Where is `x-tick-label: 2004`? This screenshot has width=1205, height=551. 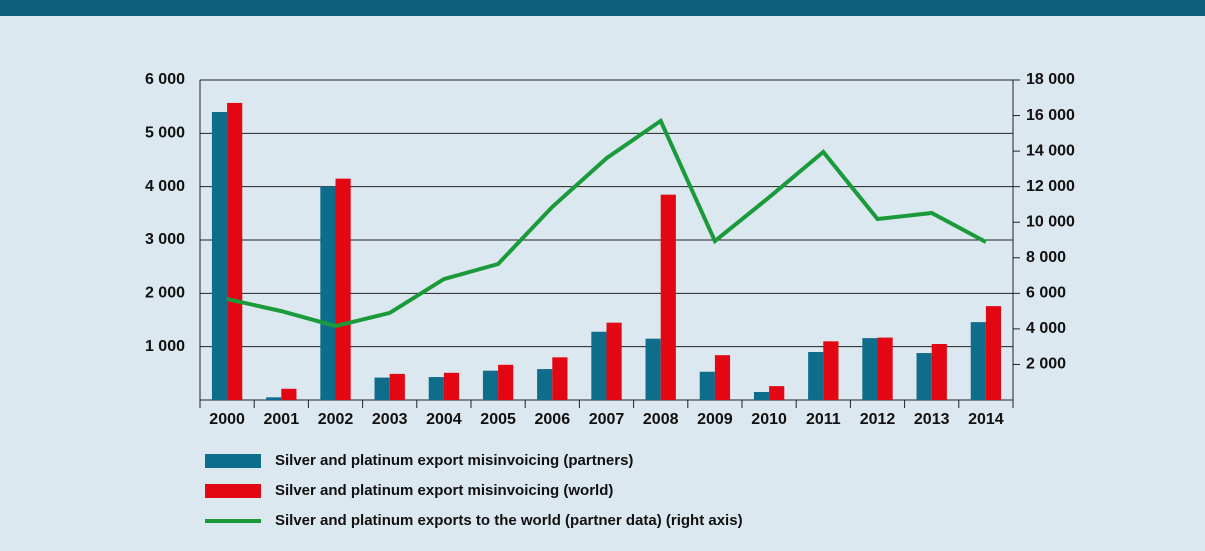
x-tick-label: 2004 is located at coordinates (444, 419).